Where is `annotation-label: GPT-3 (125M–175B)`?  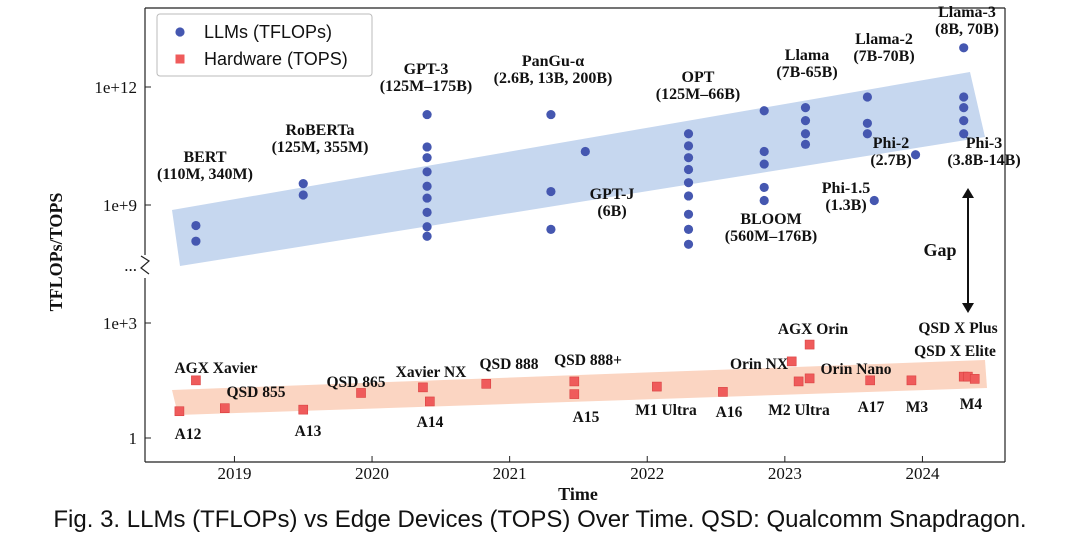 annotation-label: GPT-3 (125M–175B) is located at coordinates (426, 78).